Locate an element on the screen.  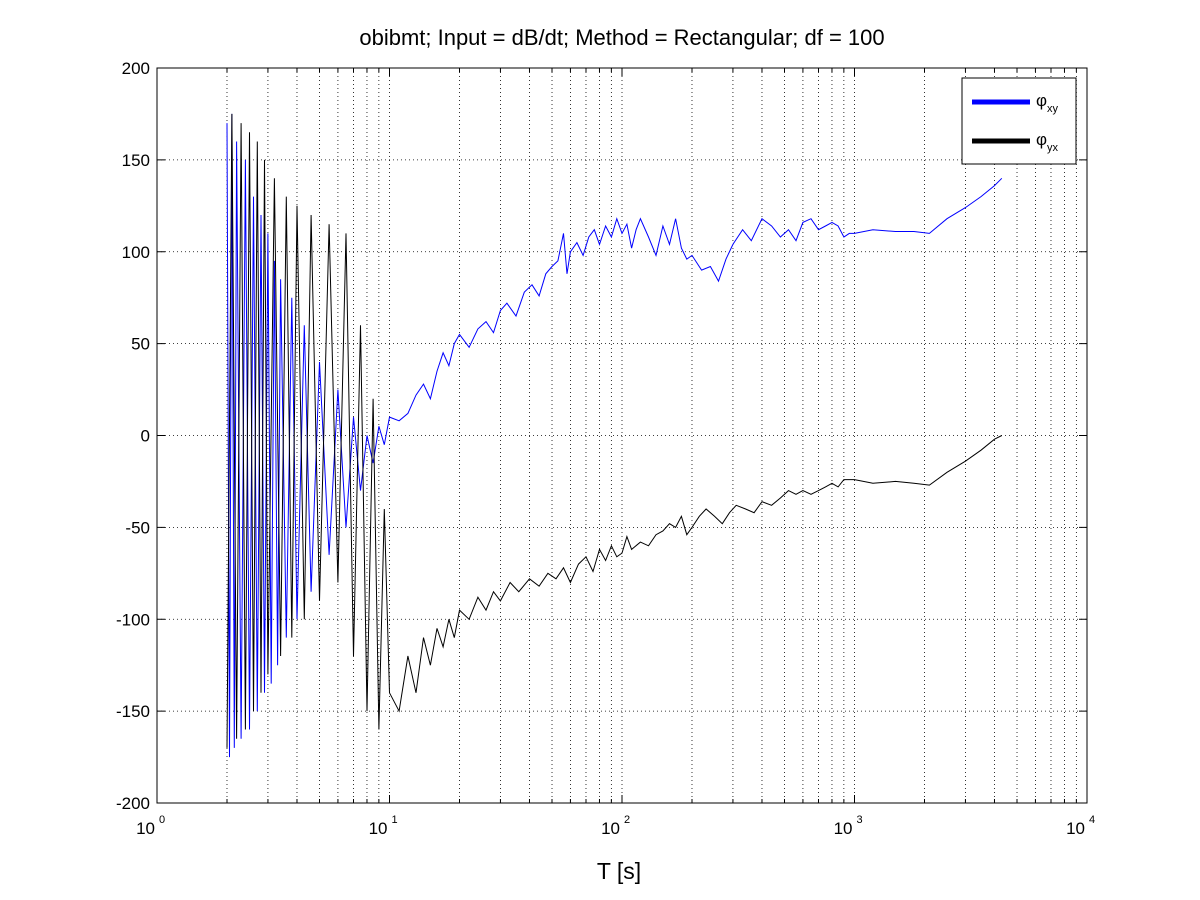
y-tick-label: -200 is located at coordinates (133, 803).